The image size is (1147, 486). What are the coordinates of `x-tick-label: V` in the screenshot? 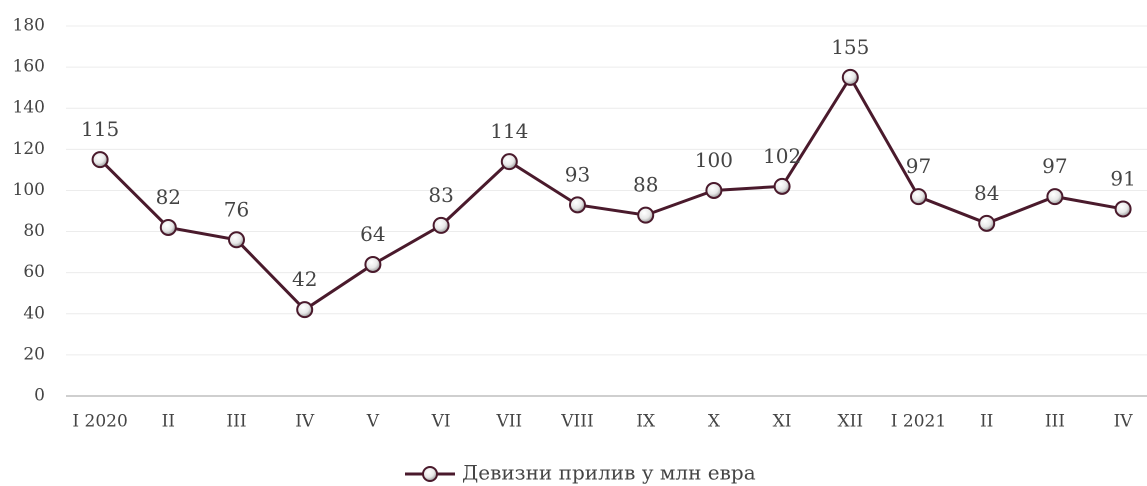 It's located at (373, 422).